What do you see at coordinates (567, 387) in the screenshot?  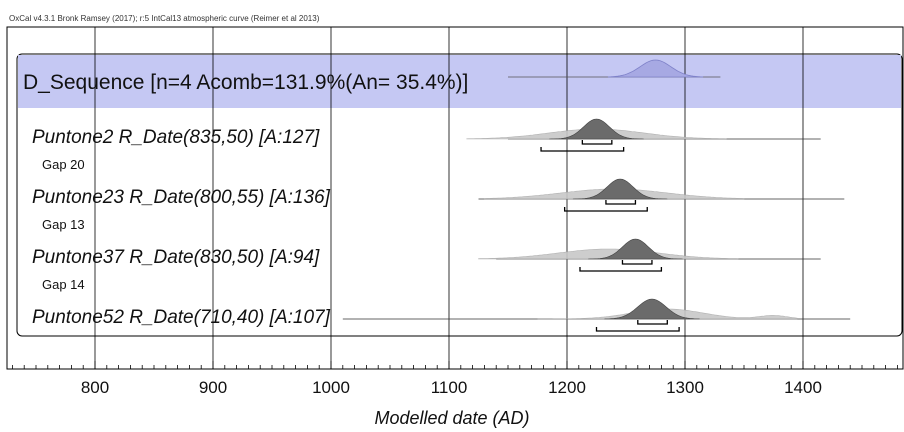 I see `x-tick-label-1200: 1200` at bounding box center [567, 387].